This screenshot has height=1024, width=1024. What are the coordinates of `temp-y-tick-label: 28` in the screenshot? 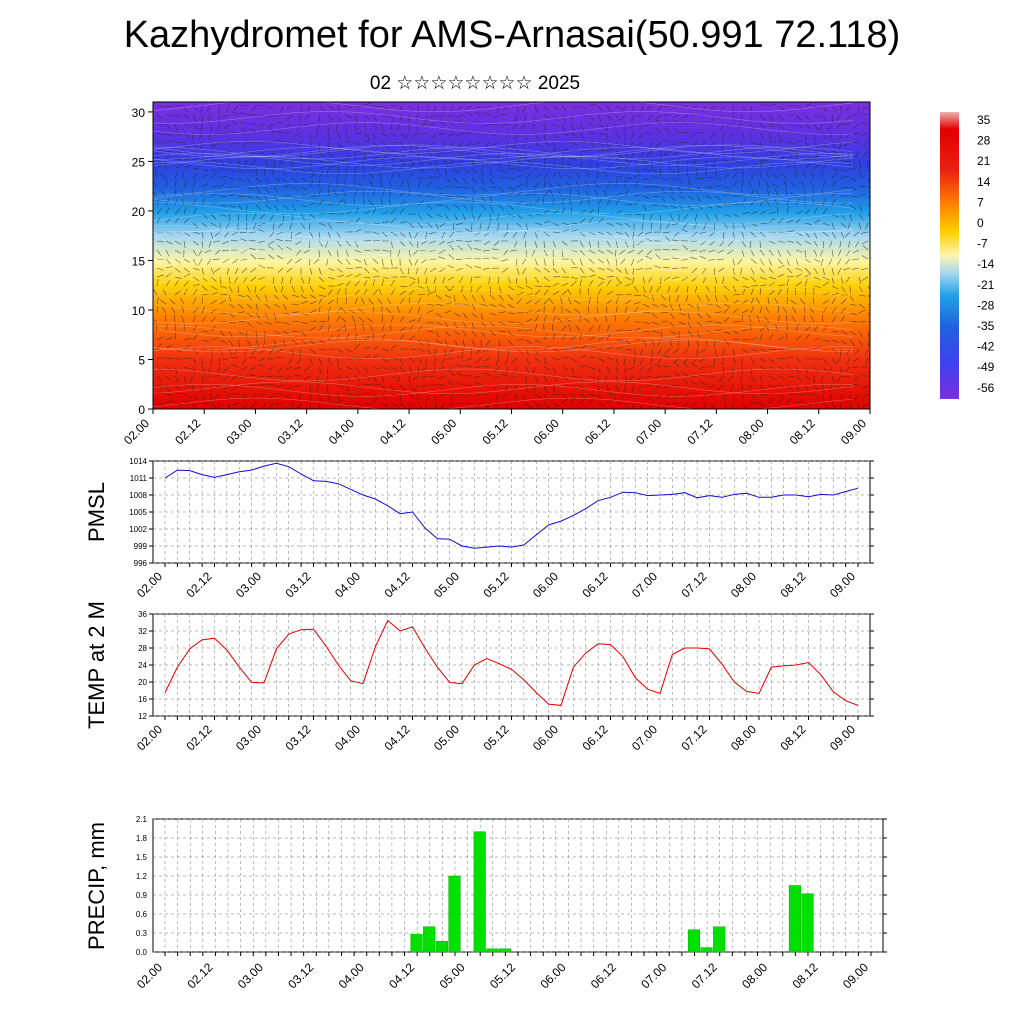 It's located at (142, 648).